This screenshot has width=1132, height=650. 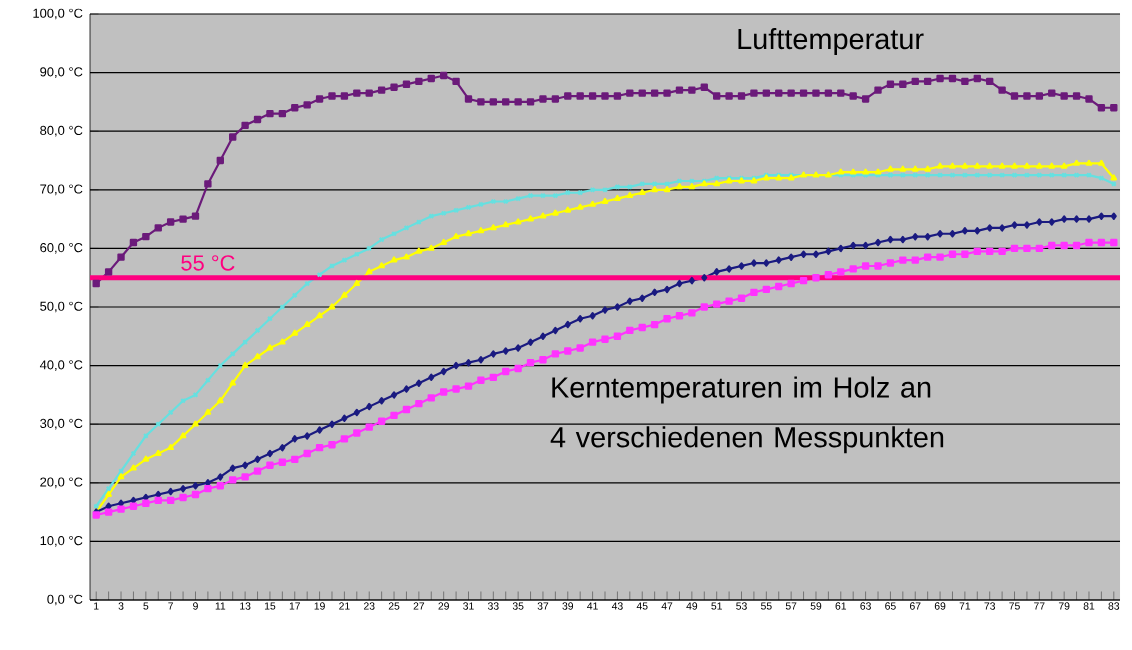 I want to click on annotation: Lufttemperatur, so click(x=831, y=41).